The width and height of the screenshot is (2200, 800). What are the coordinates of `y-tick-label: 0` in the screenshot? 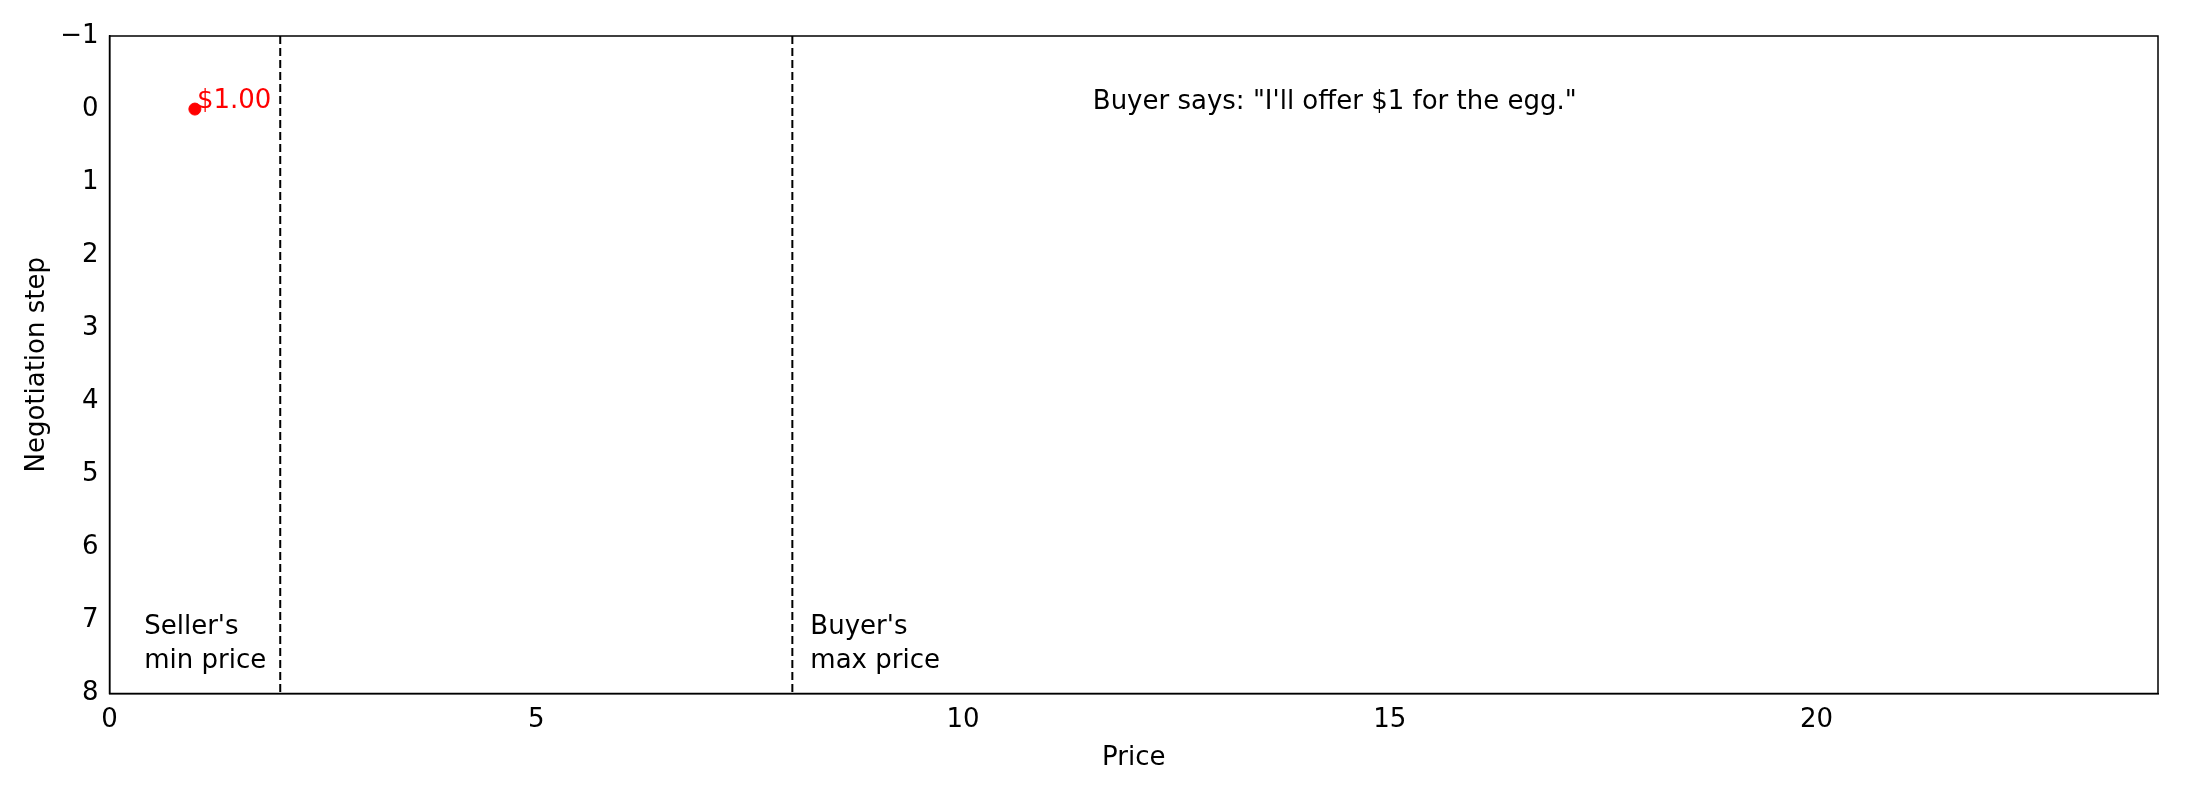 It's located at (90, 106).